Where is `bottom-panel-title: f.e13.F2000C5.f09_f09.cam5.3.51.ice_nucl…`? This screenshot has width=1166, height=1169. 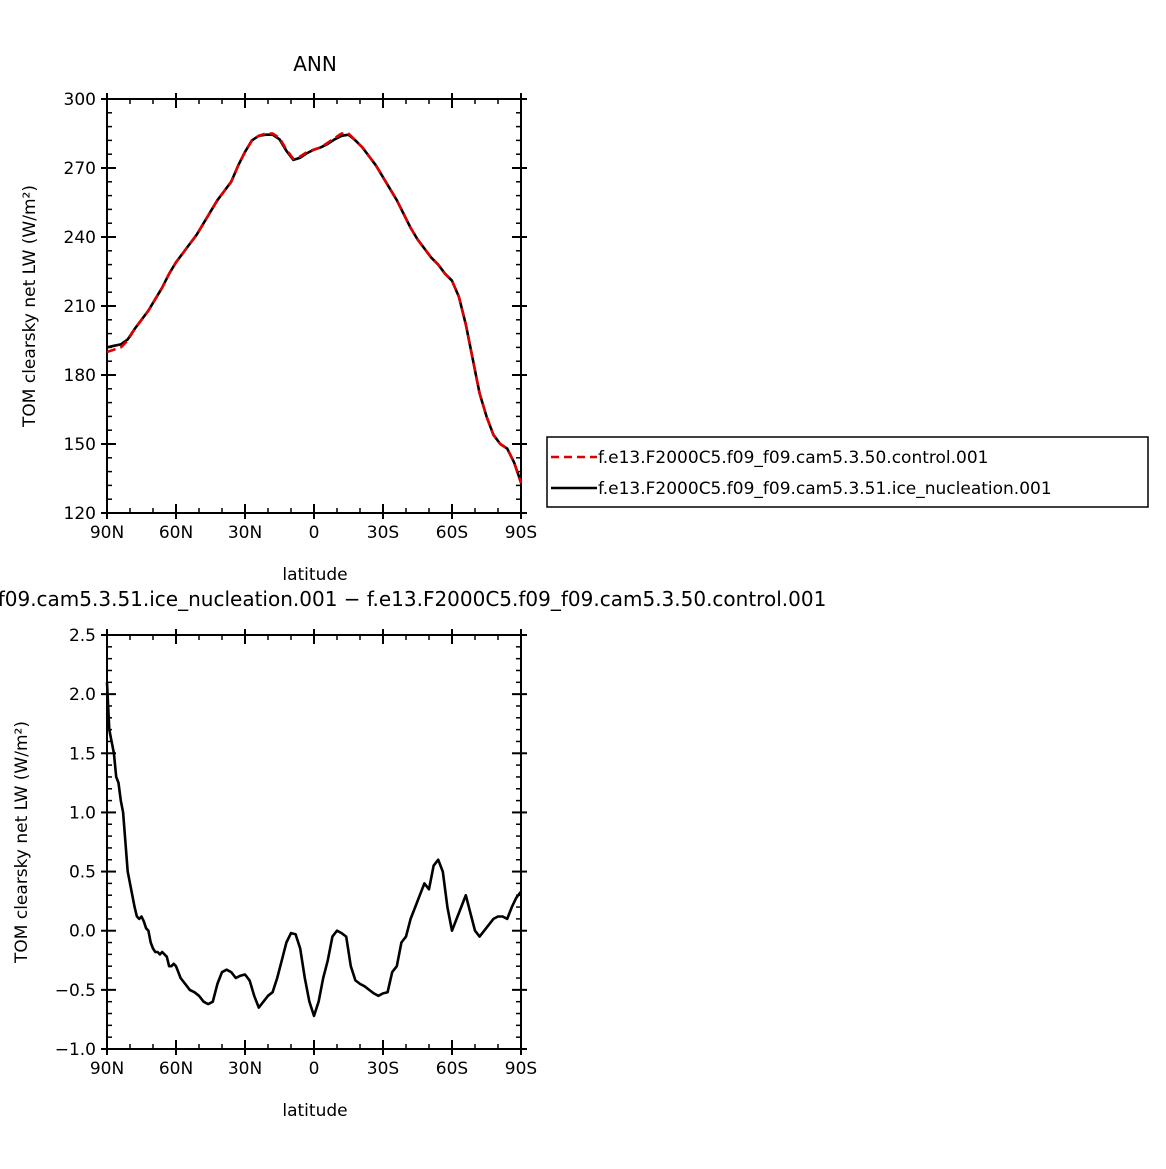 bottom-panel-title: f.e13.F2000C5.f09_f09.cam5.3.51.ice_nucl… is located at coordinates (413, 599).